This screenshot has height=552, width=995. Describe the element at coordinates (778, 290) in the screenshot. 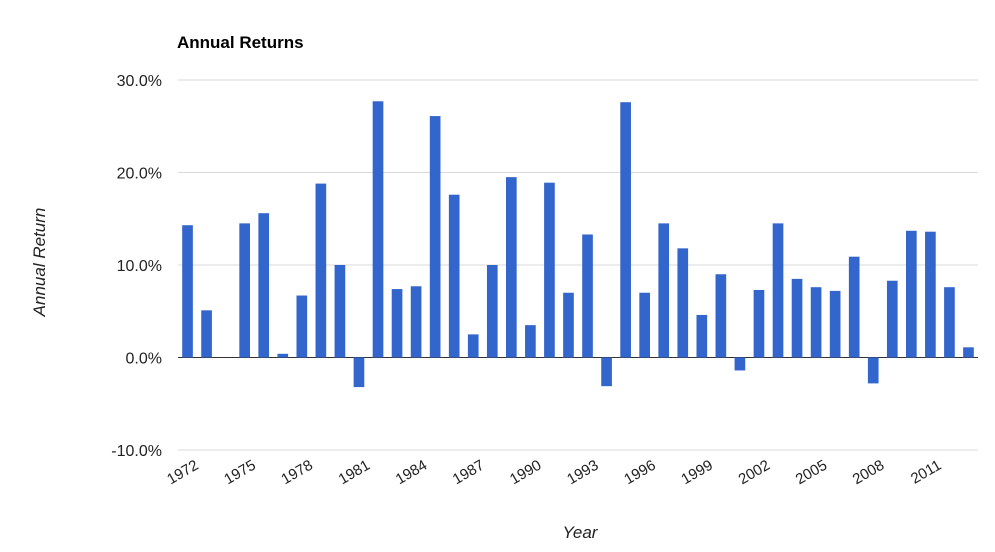

I see `bar-2003` at that location.